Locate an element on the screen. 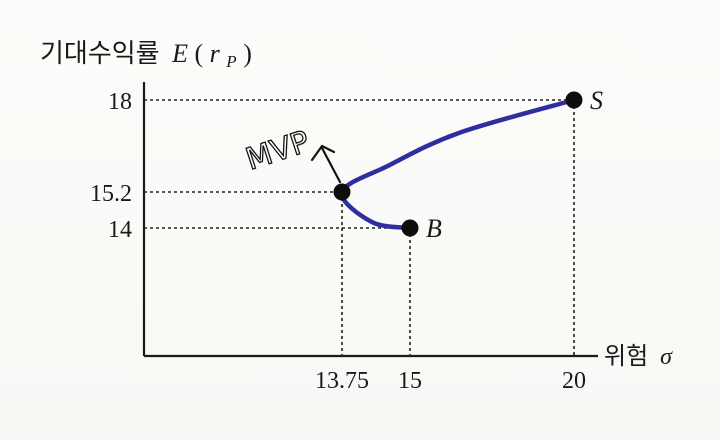 Image resolution: width=720 pixels, height=440 pixels. y-tick-label: 18 is located at coordinates (120, 102).